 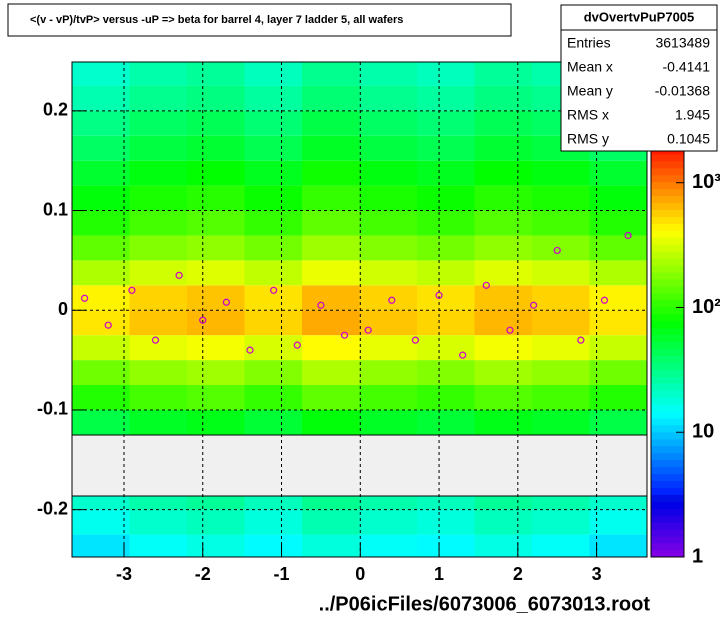 What do you see at coordinates (703, 432) in the screenshot?
I see `z-tick-label: 10` at bounding box center [703, 432].